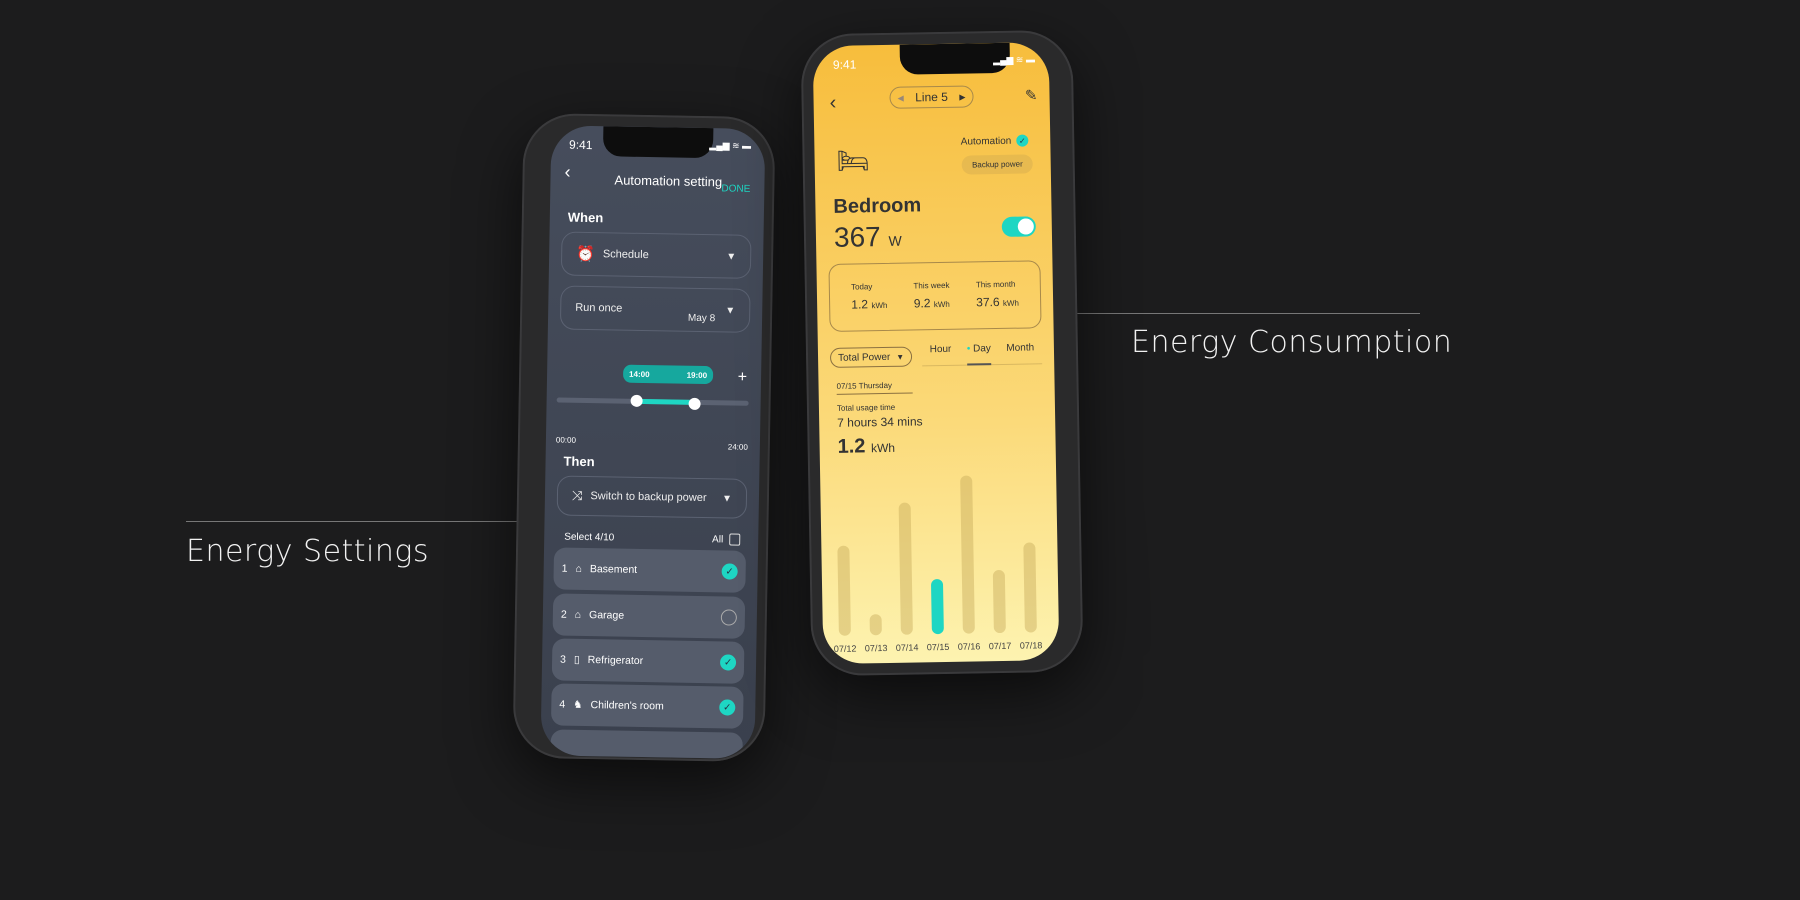  I want to click on status-icons: ▂▄▆ ≋ ▬, so click(730, 145).